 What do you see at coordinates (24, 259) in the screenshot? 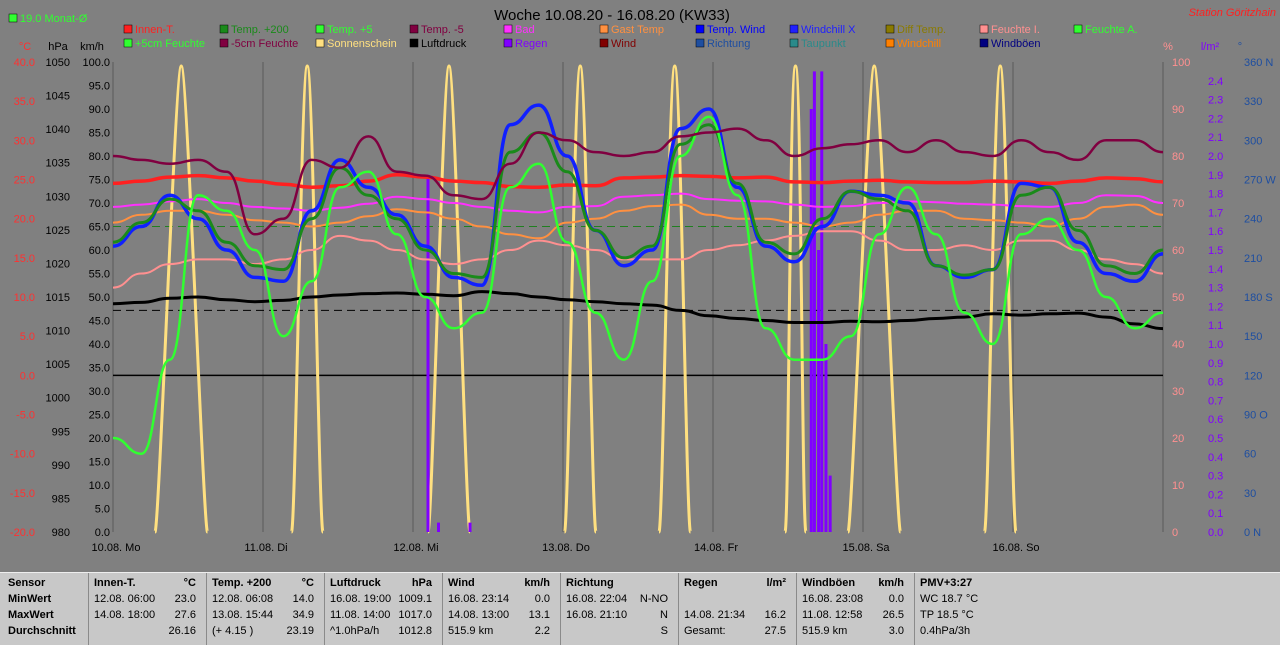
I see `axis-tick-temp_c: 15.0` at bounding box center [24, 259].